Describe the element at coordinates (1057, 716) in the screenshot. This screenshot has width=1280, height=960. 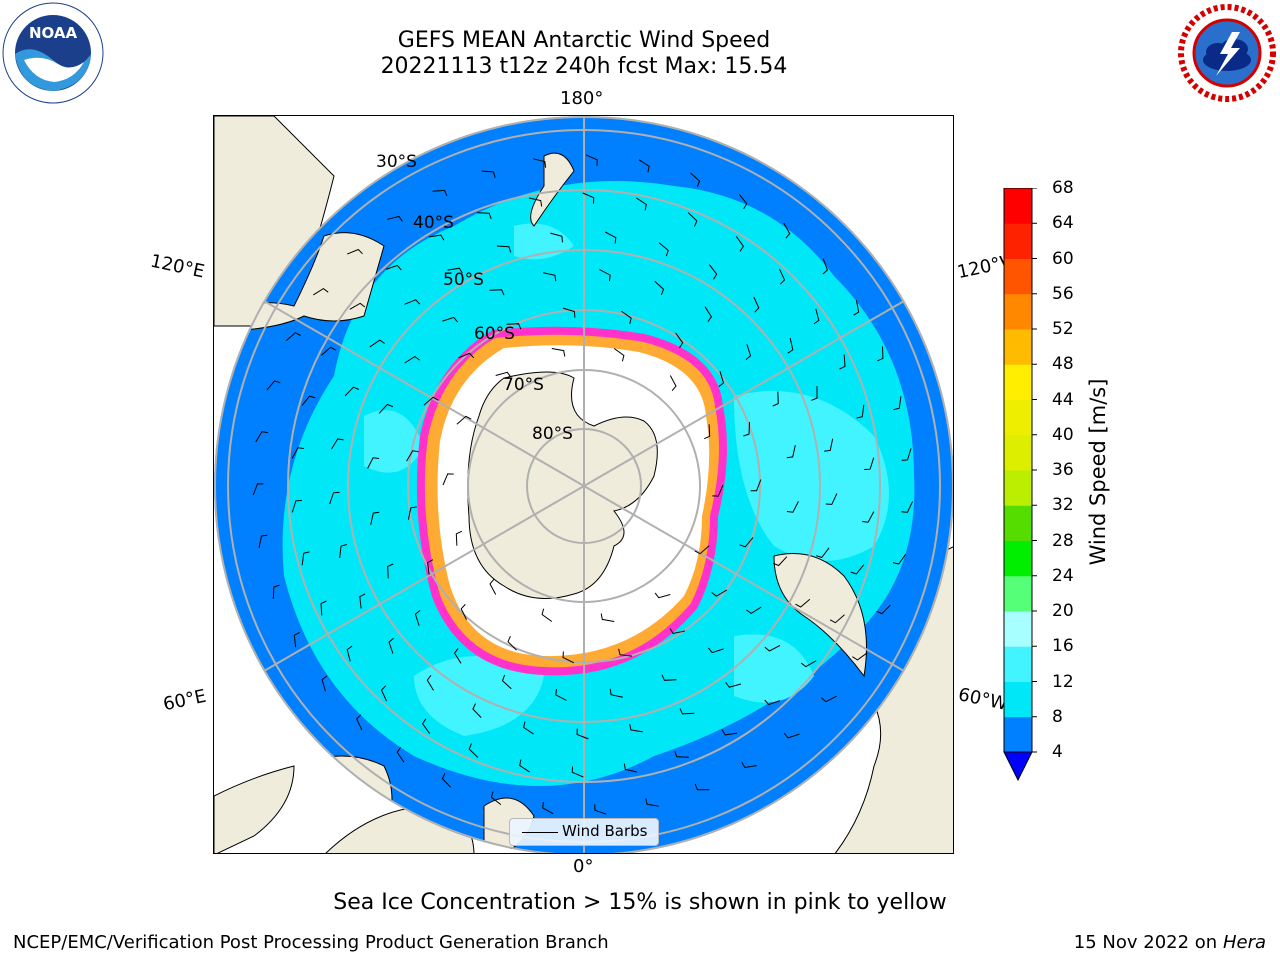
I see `colorbar-tick-label: 8` at that location.